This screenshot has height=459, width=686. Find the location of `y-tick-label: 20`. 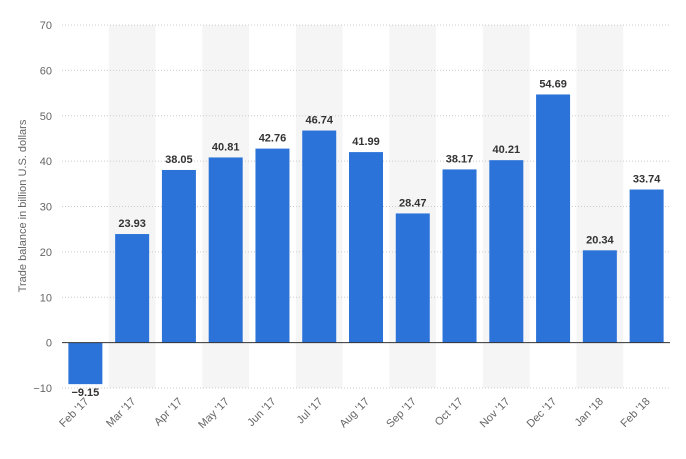

y-tick-label: 20 is located at coordinates (46, 253).